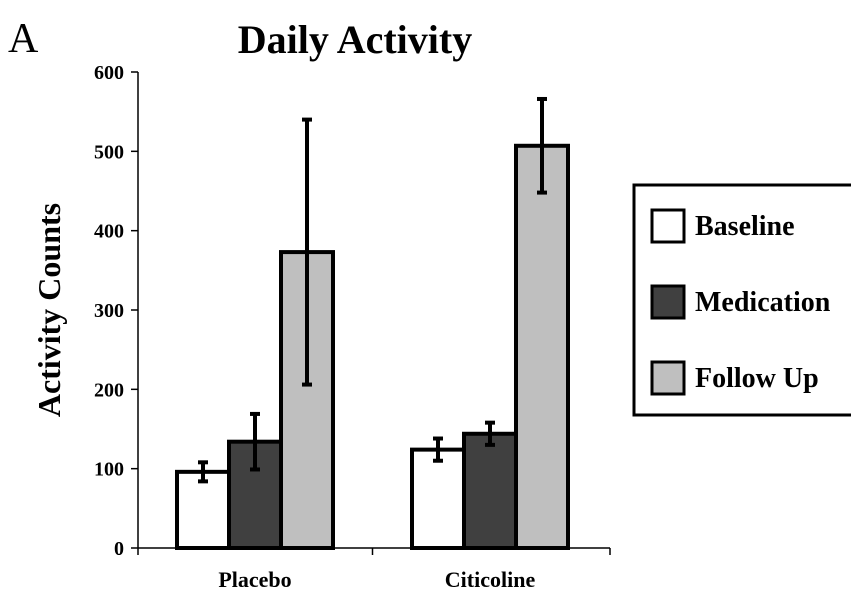 This screenshot has height=600, width=851. I want to click on bar-medication-citicoline, so click(490, 491).